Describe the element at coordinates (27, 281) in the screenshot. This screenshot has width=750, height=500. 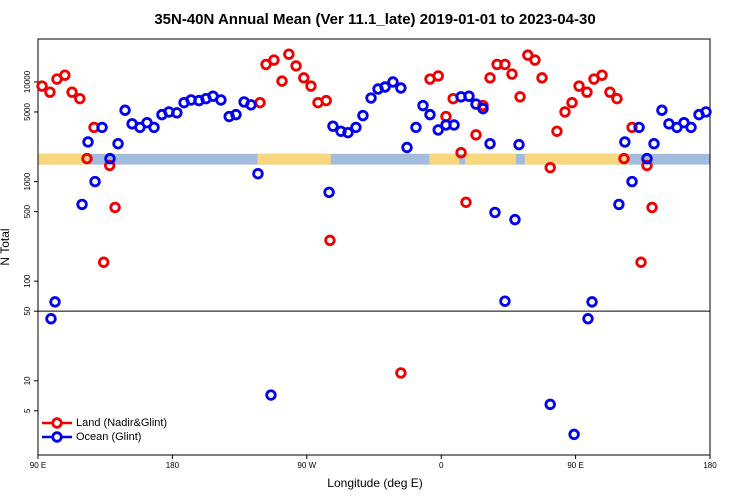
I see `y-tick-label: 100` at that location.